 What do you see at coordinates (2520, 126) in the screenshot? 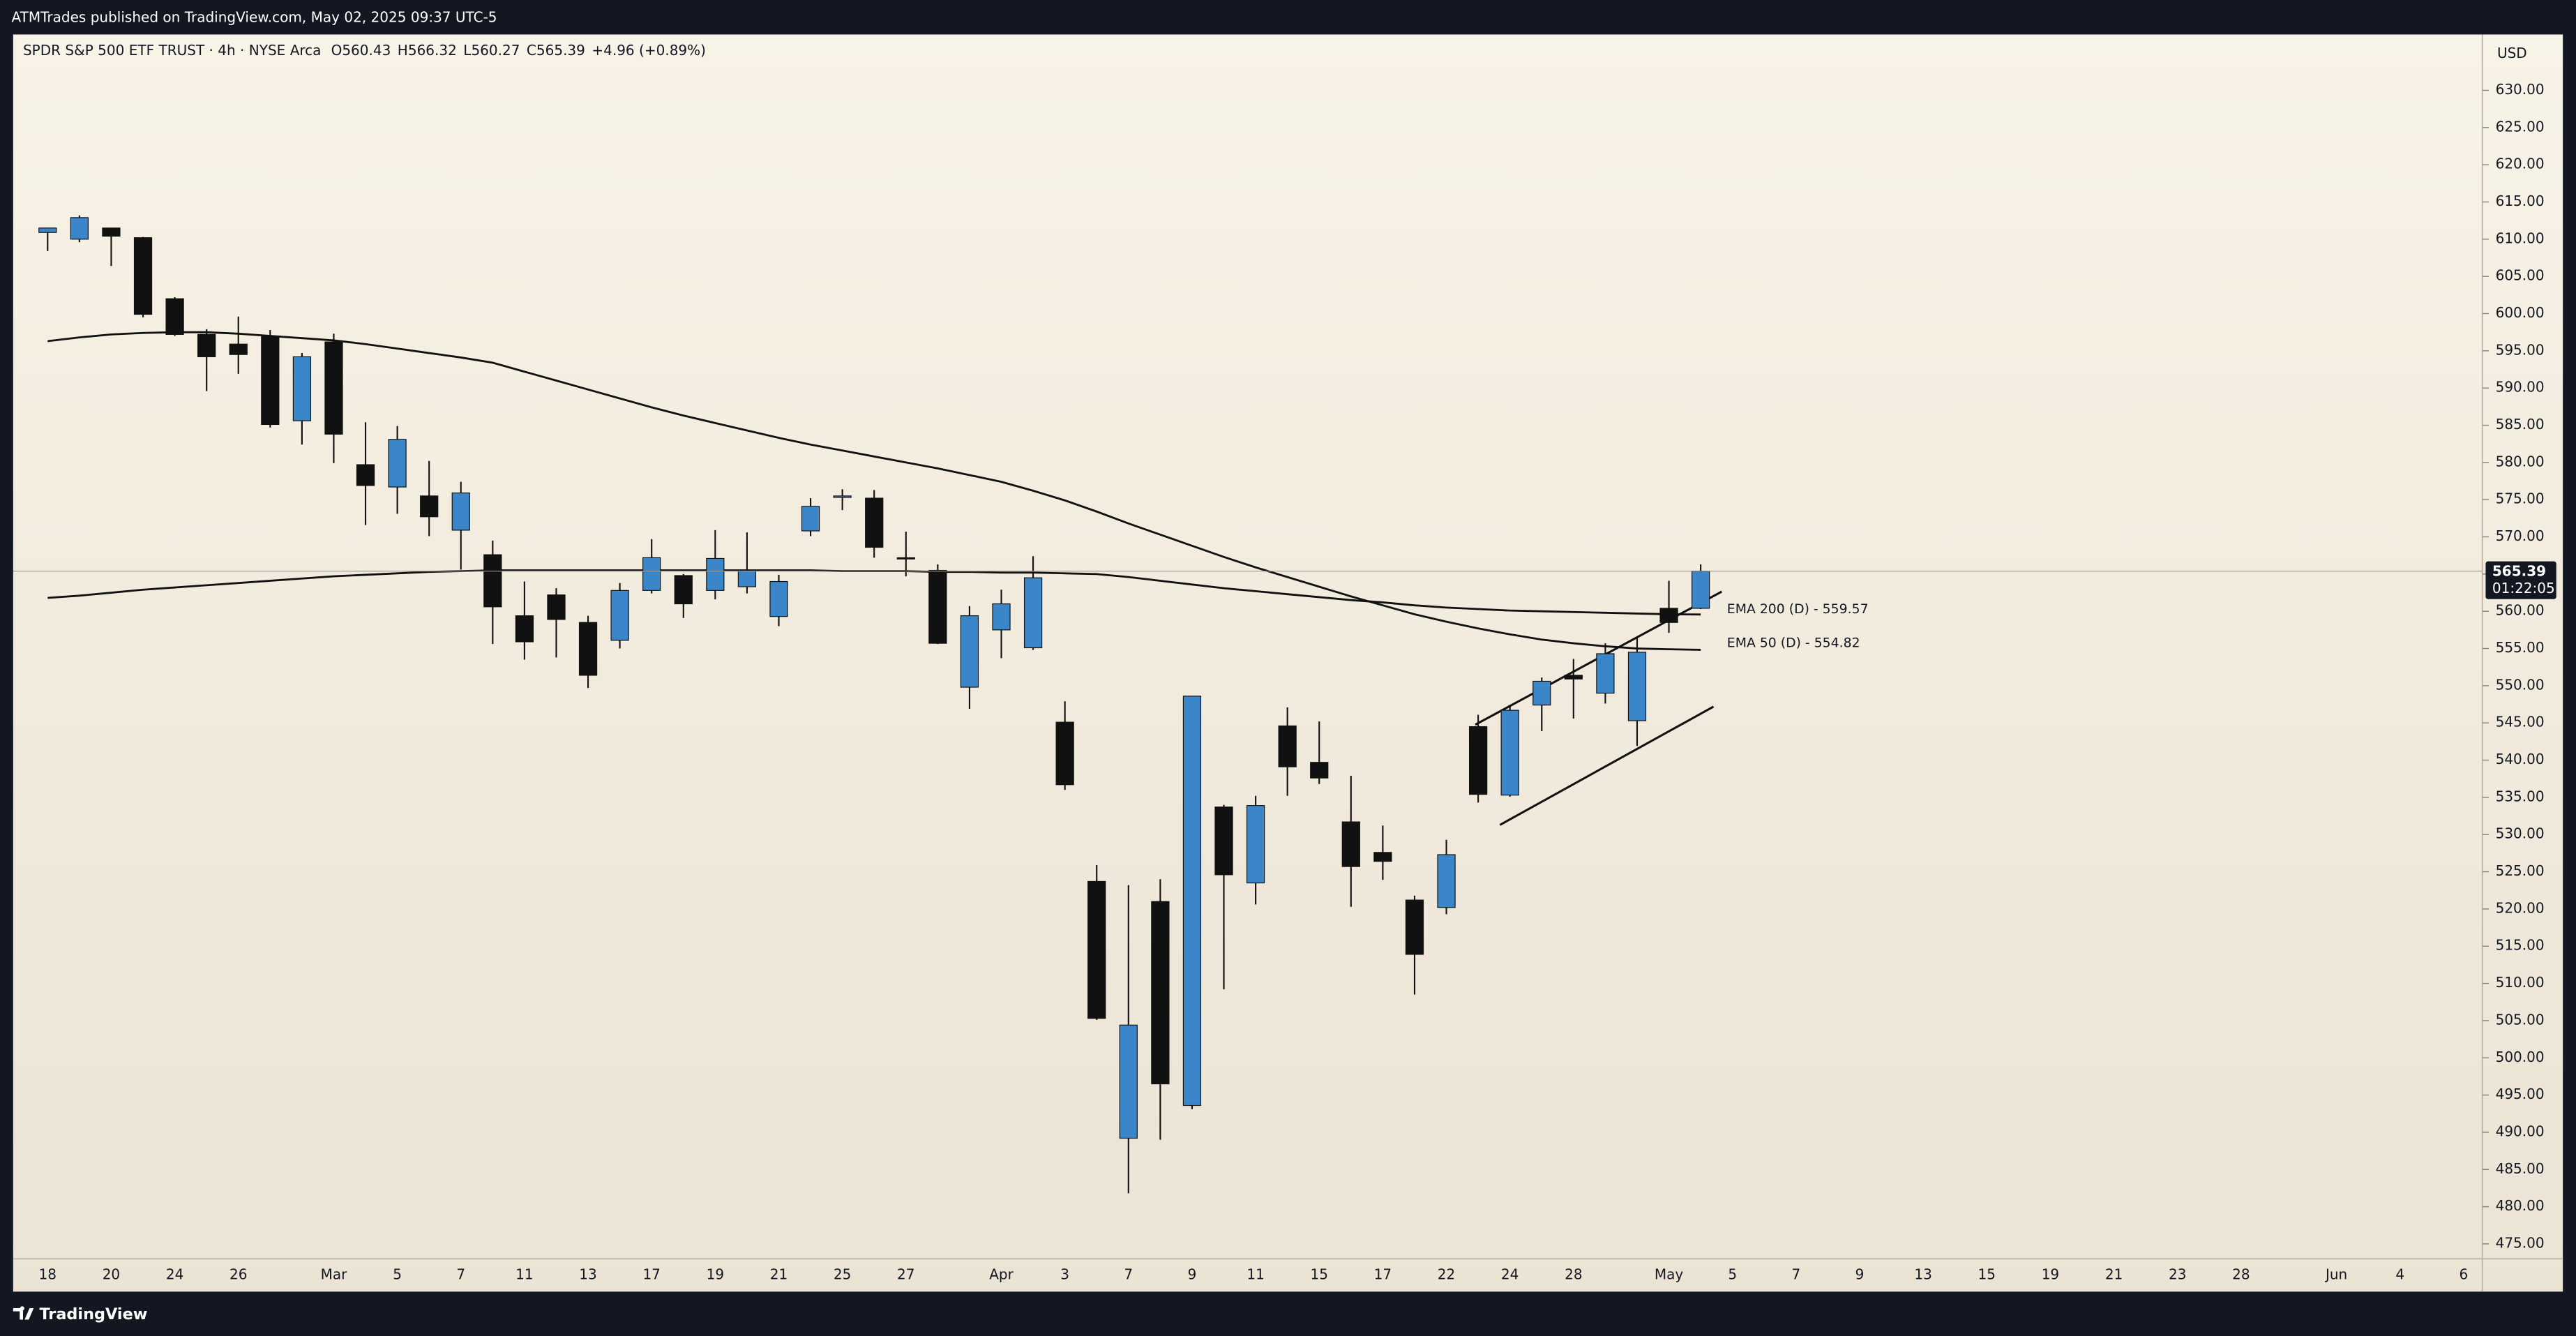
I see `y-tick-label: 625.00` at bounding box center [2520, 126].